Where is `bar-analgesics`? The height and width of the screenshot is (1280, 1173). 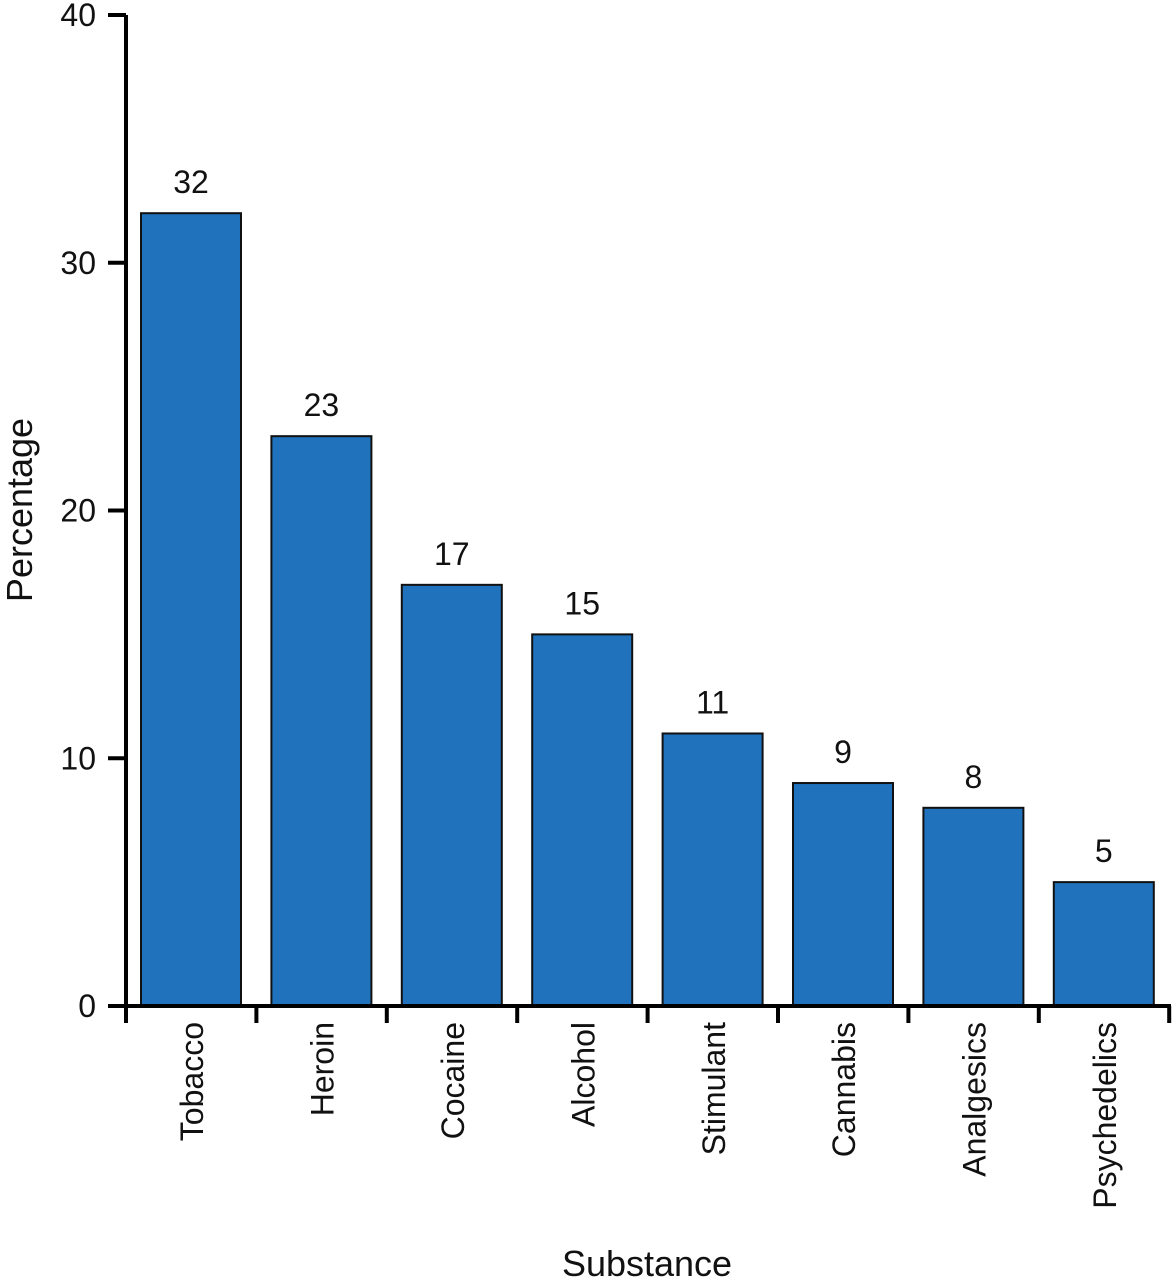 bar-analgesics is located at coordinates (973, 906).